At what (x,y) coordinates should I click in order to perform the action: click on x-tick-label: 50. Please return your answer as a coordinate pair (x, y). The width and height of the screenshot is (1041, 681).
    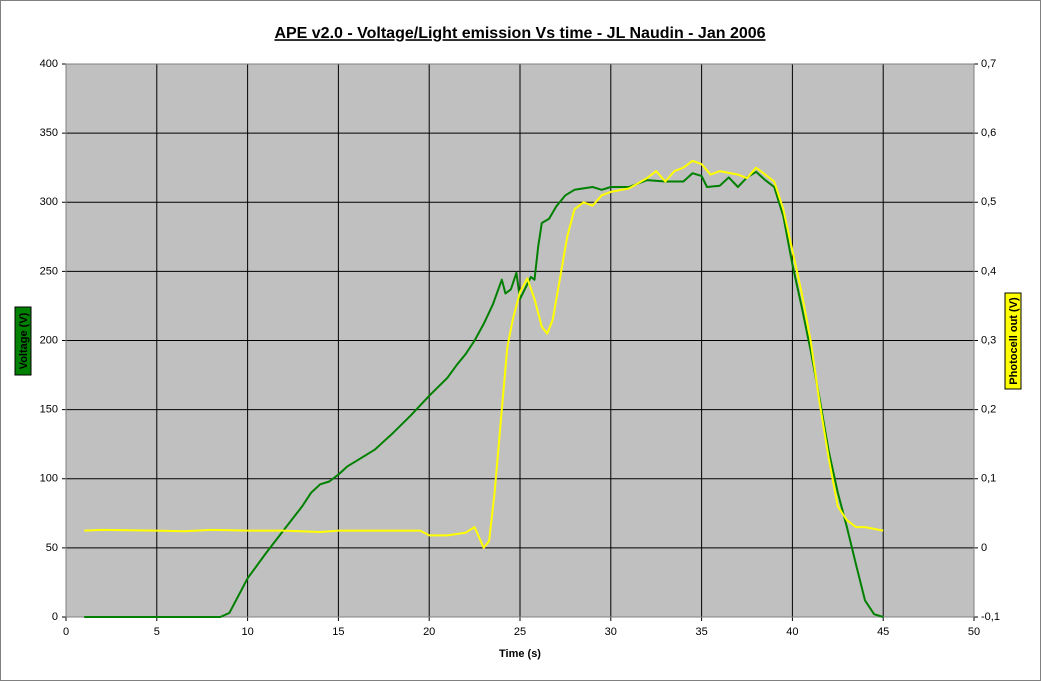
    Looking at the image, I should click on (974, 632).